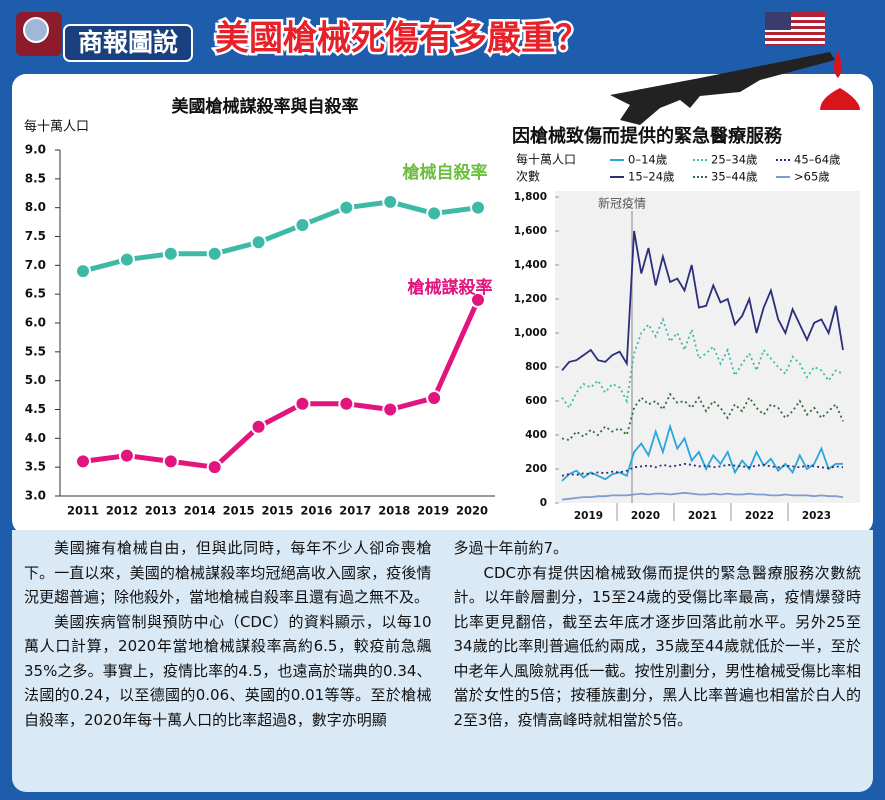 The image size is (885, 800). I want to click on series-label: 槍械謀殺率, so click(450, 287).